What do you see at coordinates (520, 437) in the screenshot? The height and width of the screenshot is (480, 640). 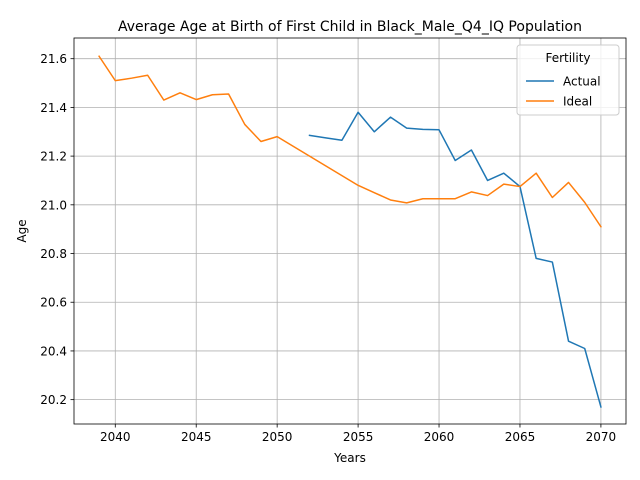 I see `x-tick-label: 2065` at bounding box center [520, 437].